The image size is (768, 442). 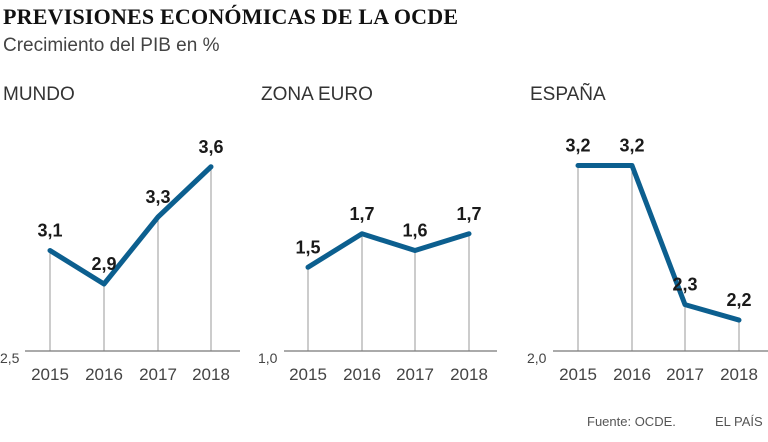 What do you see at coordinates (111, 45) in the screenshot?
I see `chart-subtitle: Crecimiento del PIB en %` at bounding box center [111, 45].